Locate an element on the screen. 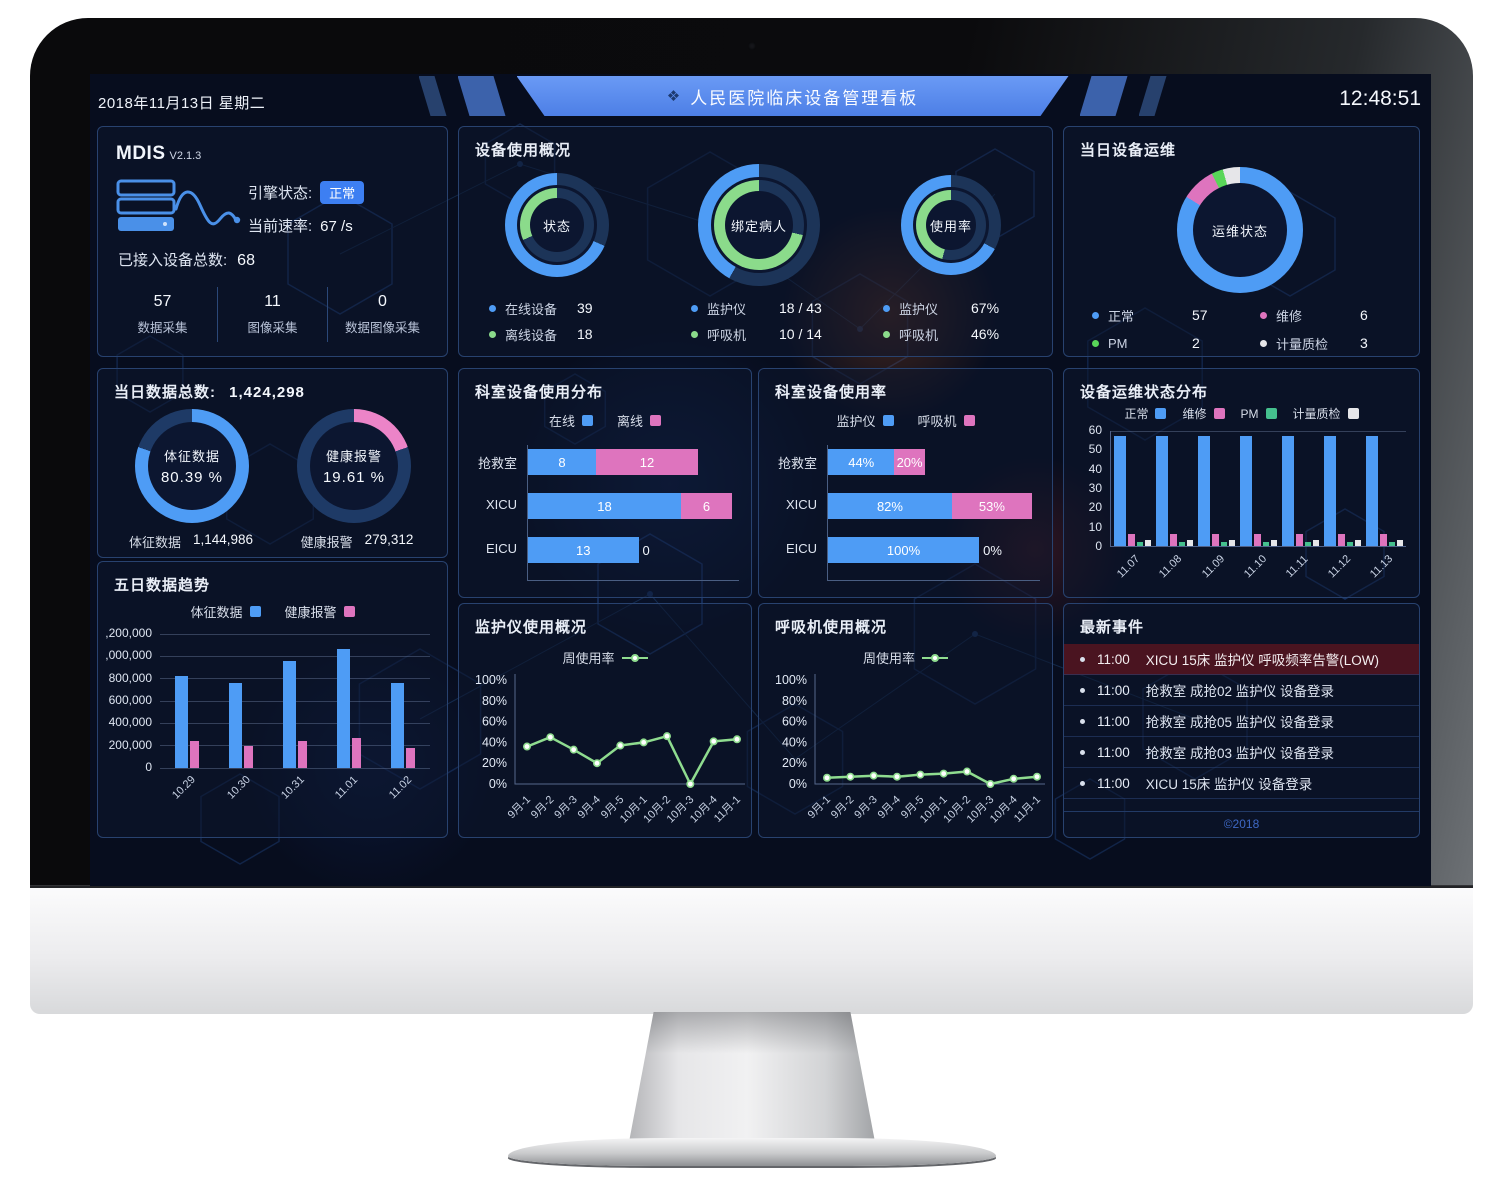  legend-item: 计量质检 is located at coordinates (1326, 413).